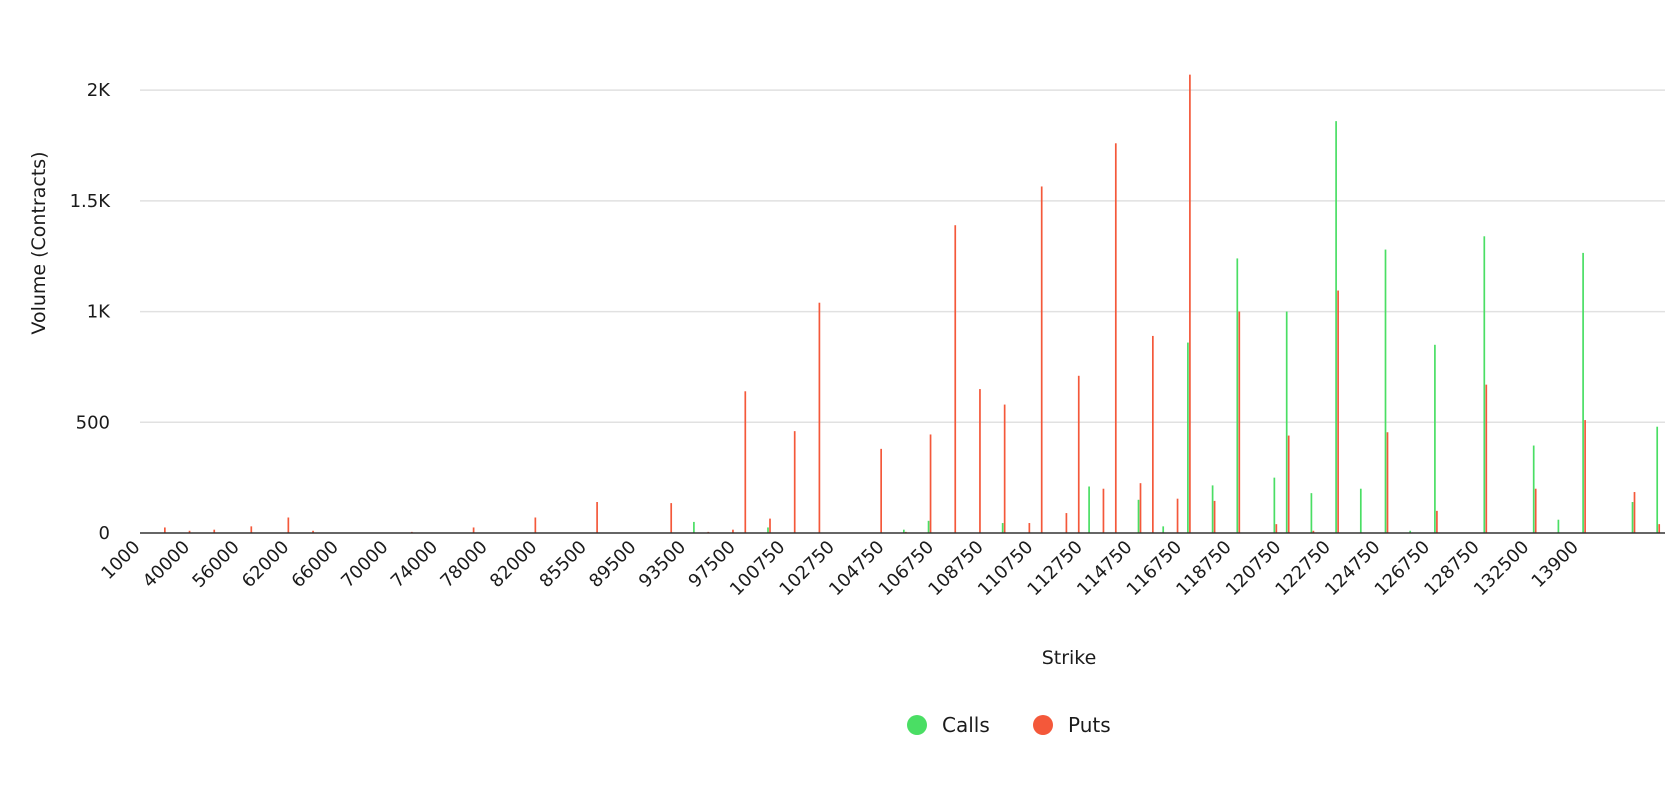  Describe the element at coordinates (966, 725) in the screenshot. I see `legend-label: Calls` at that location.